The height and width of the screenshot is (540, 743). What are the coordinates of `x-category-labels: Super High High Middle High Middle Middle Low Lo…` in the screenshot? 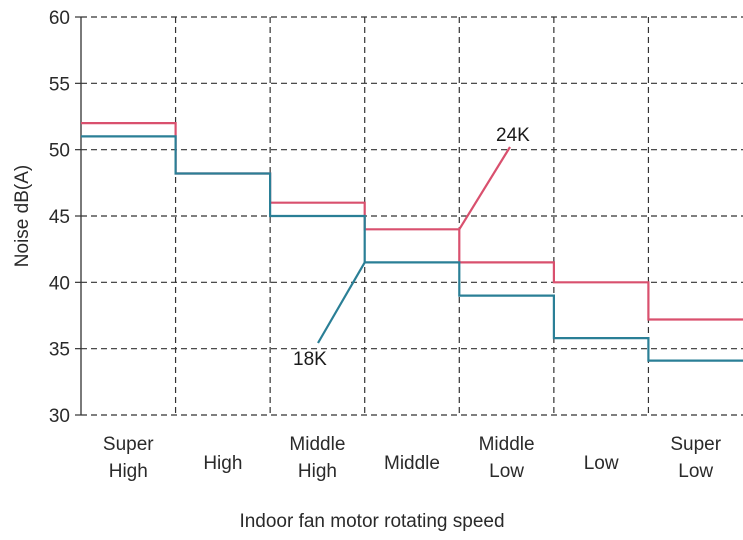 It's located at (412, 458).